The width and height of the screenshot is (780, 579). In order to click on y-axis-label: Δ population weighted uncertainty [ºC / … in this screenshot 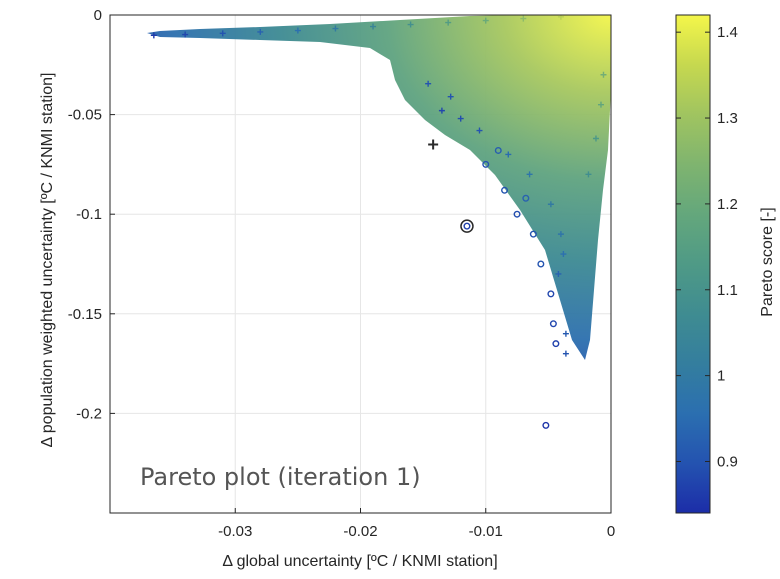, I will do `click(47, 260)`.